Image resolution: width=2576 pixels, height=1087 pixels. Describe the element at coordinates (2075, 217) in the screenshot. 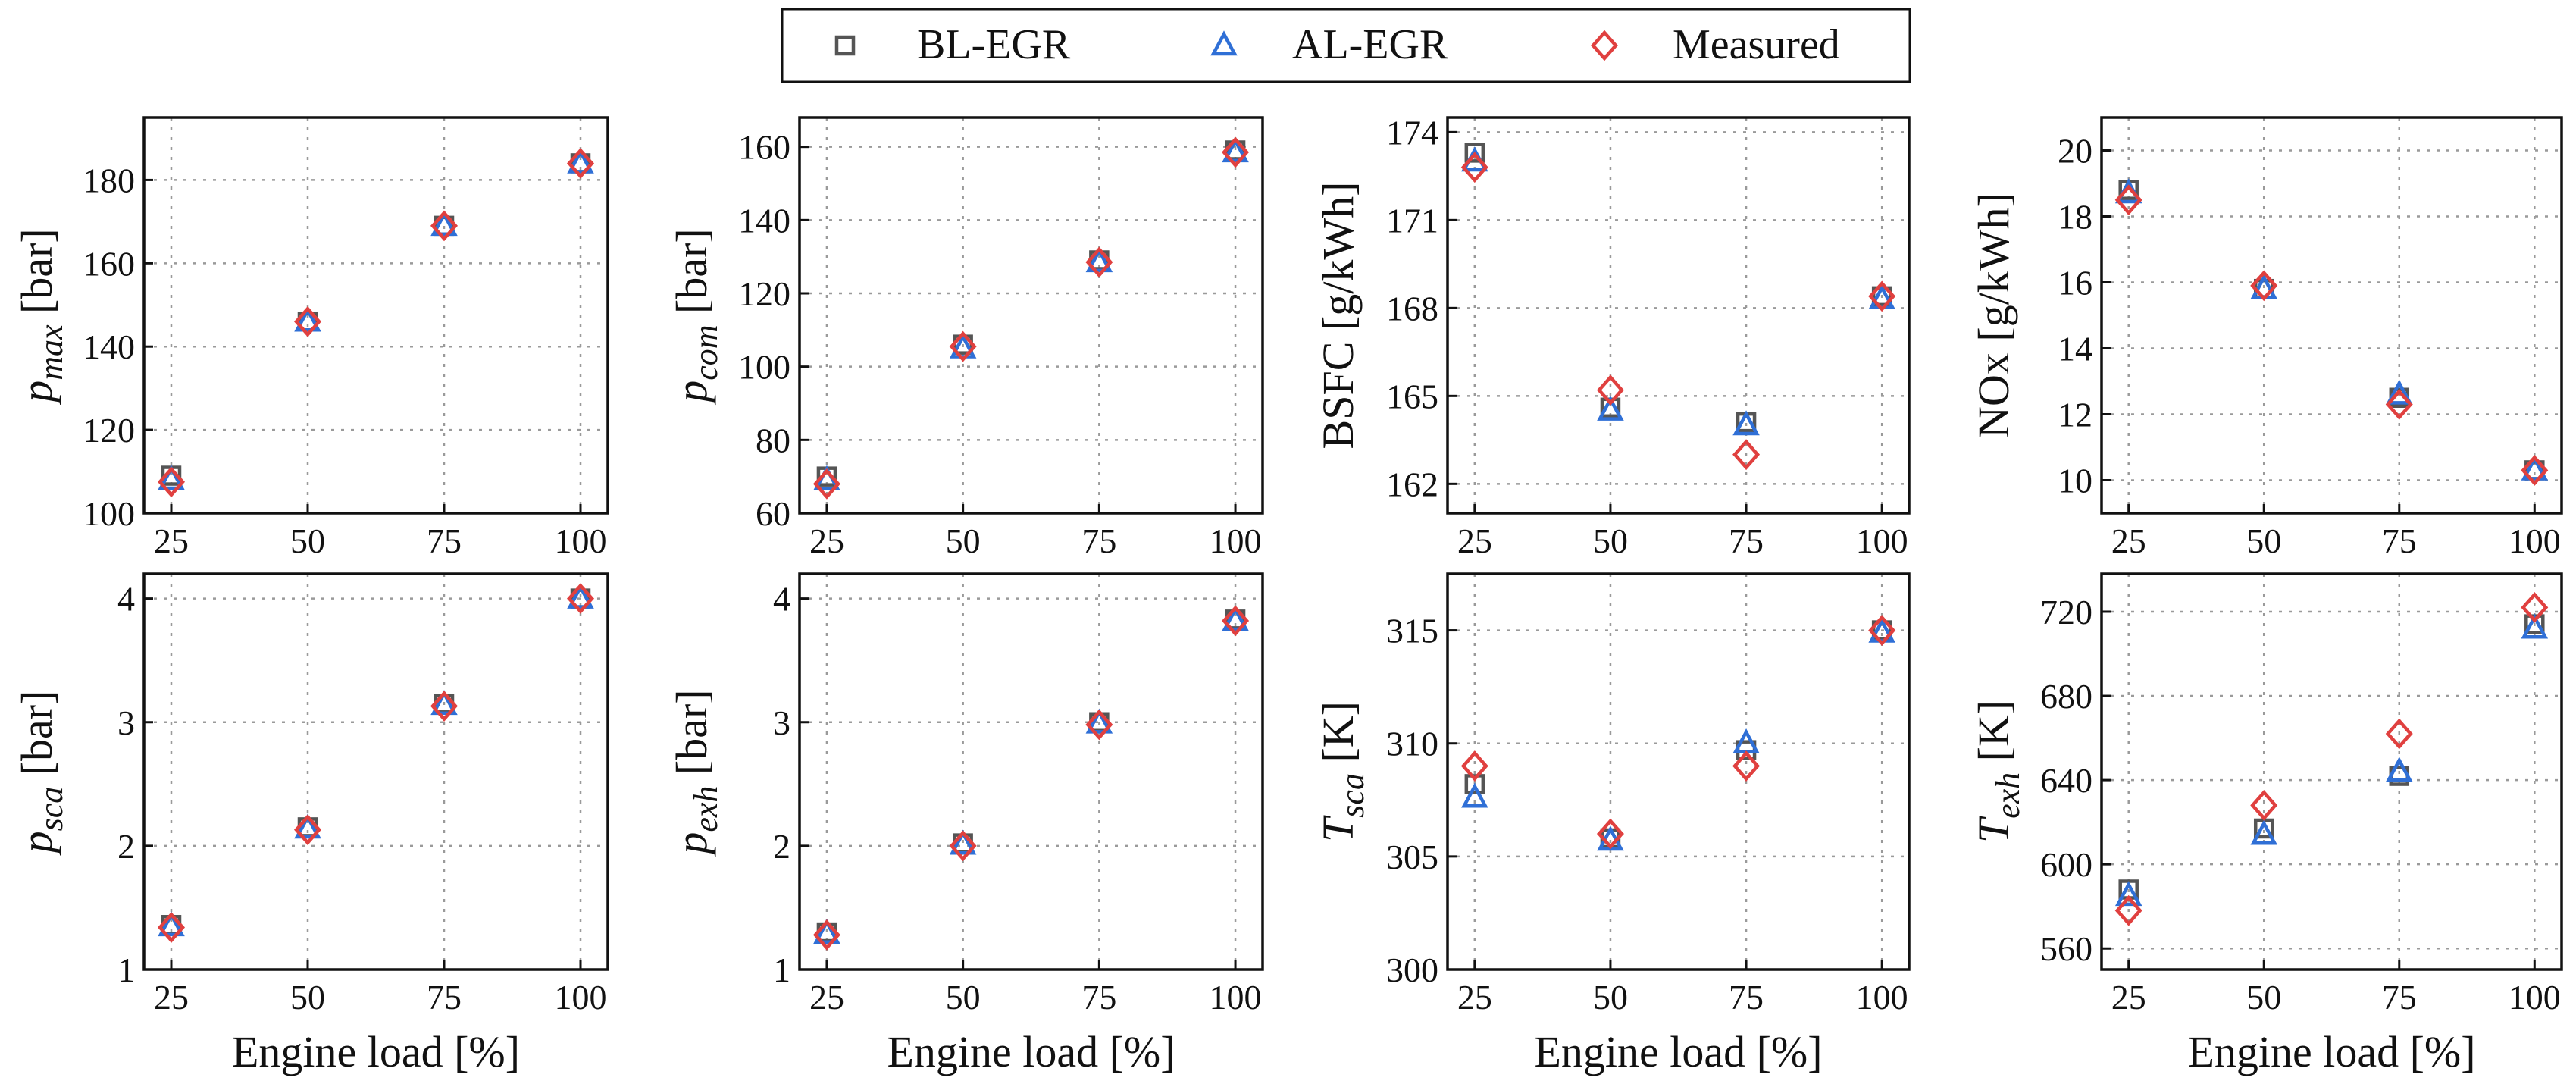

I see `y-tick-label: 18` at that location.